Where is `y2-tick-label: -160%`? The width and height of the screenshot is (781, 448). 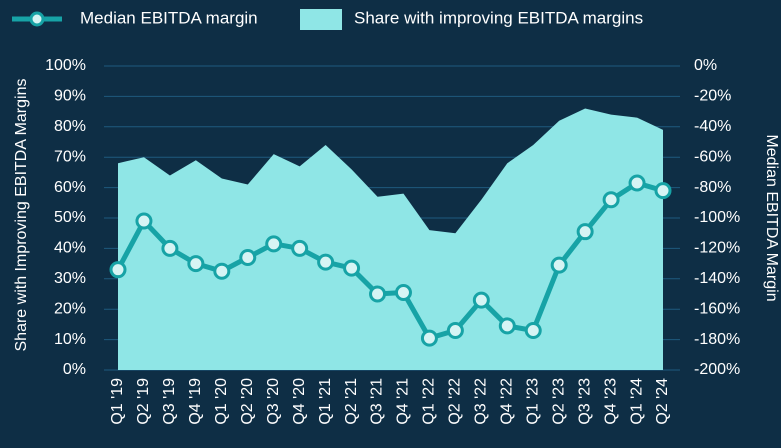
y2-tick-label: -160% is located at coordinates (717, 308).